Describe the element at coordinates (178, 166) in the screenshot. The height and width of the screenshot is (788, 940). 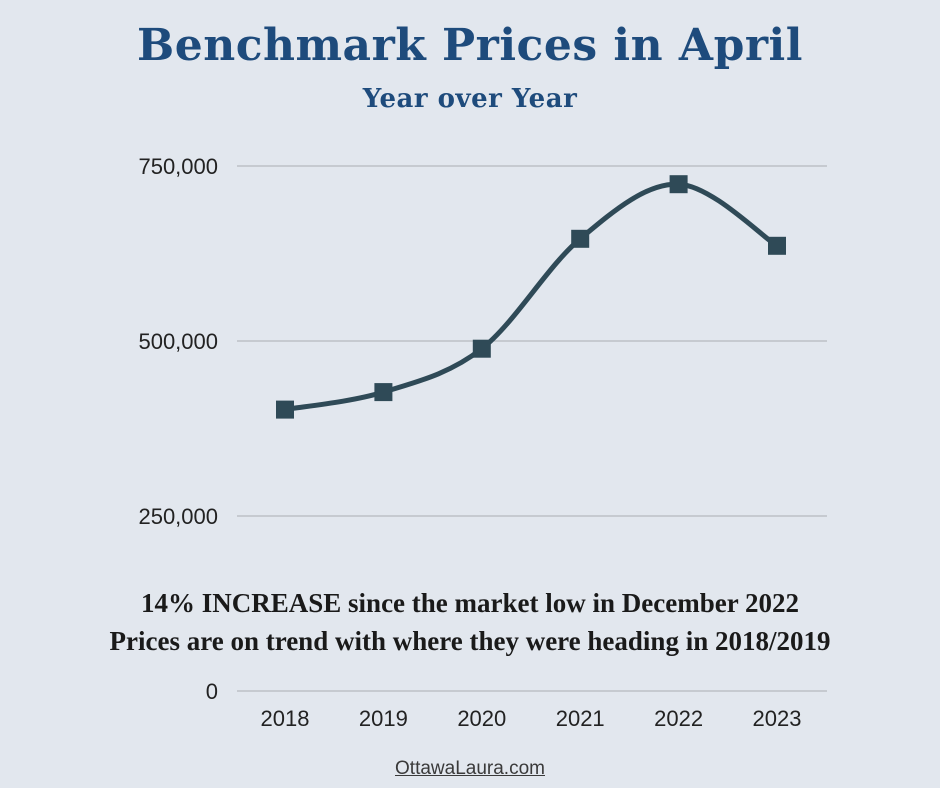
I see `y-tick-label: 750,000` at that location.